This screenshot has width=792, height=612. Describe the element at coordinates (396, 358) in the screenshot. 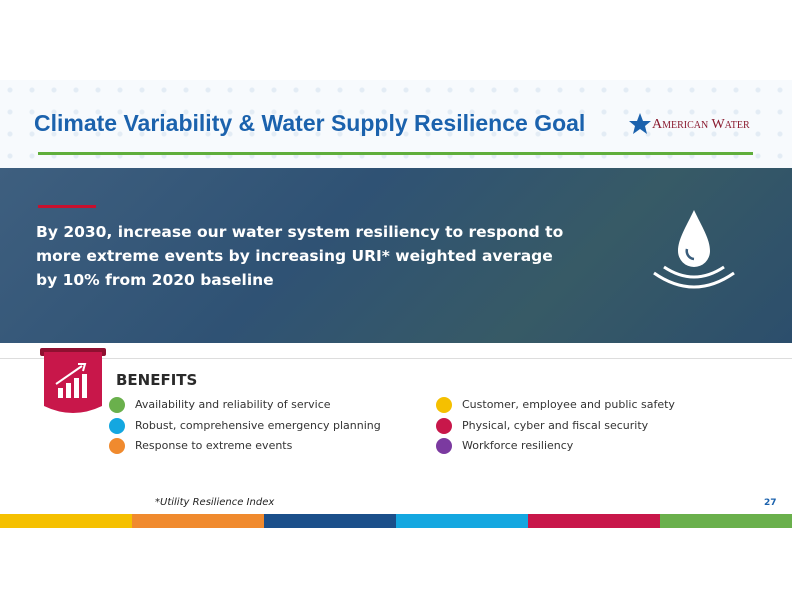

I see `divider` at that location.